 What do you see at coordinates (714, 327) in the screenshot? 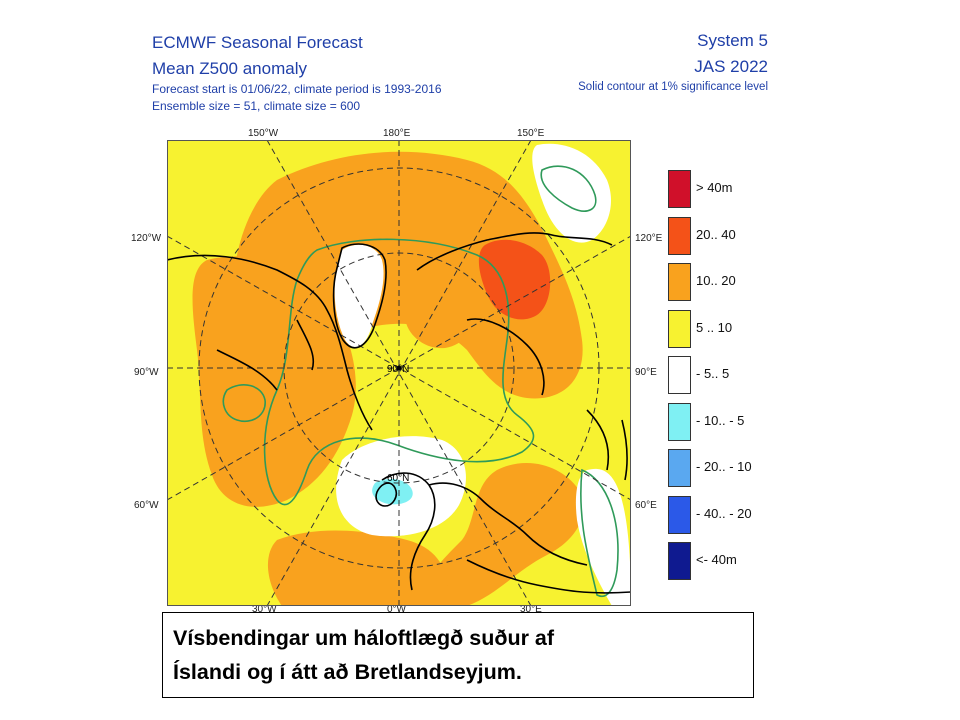
I see `legend-label: 5 .. 10` at bounding box center [714, 327].